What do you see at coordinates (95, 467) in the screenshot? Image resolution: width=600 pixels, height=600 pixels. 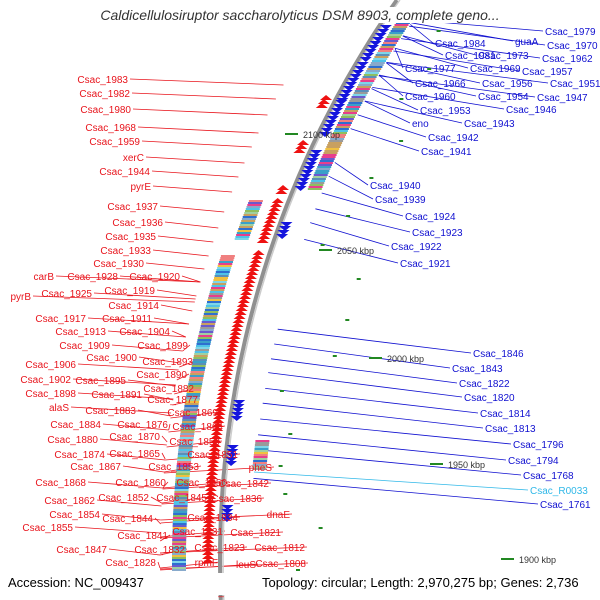 I see `forward-gene-label: Csac_1867` at bounding box center [95, 467].